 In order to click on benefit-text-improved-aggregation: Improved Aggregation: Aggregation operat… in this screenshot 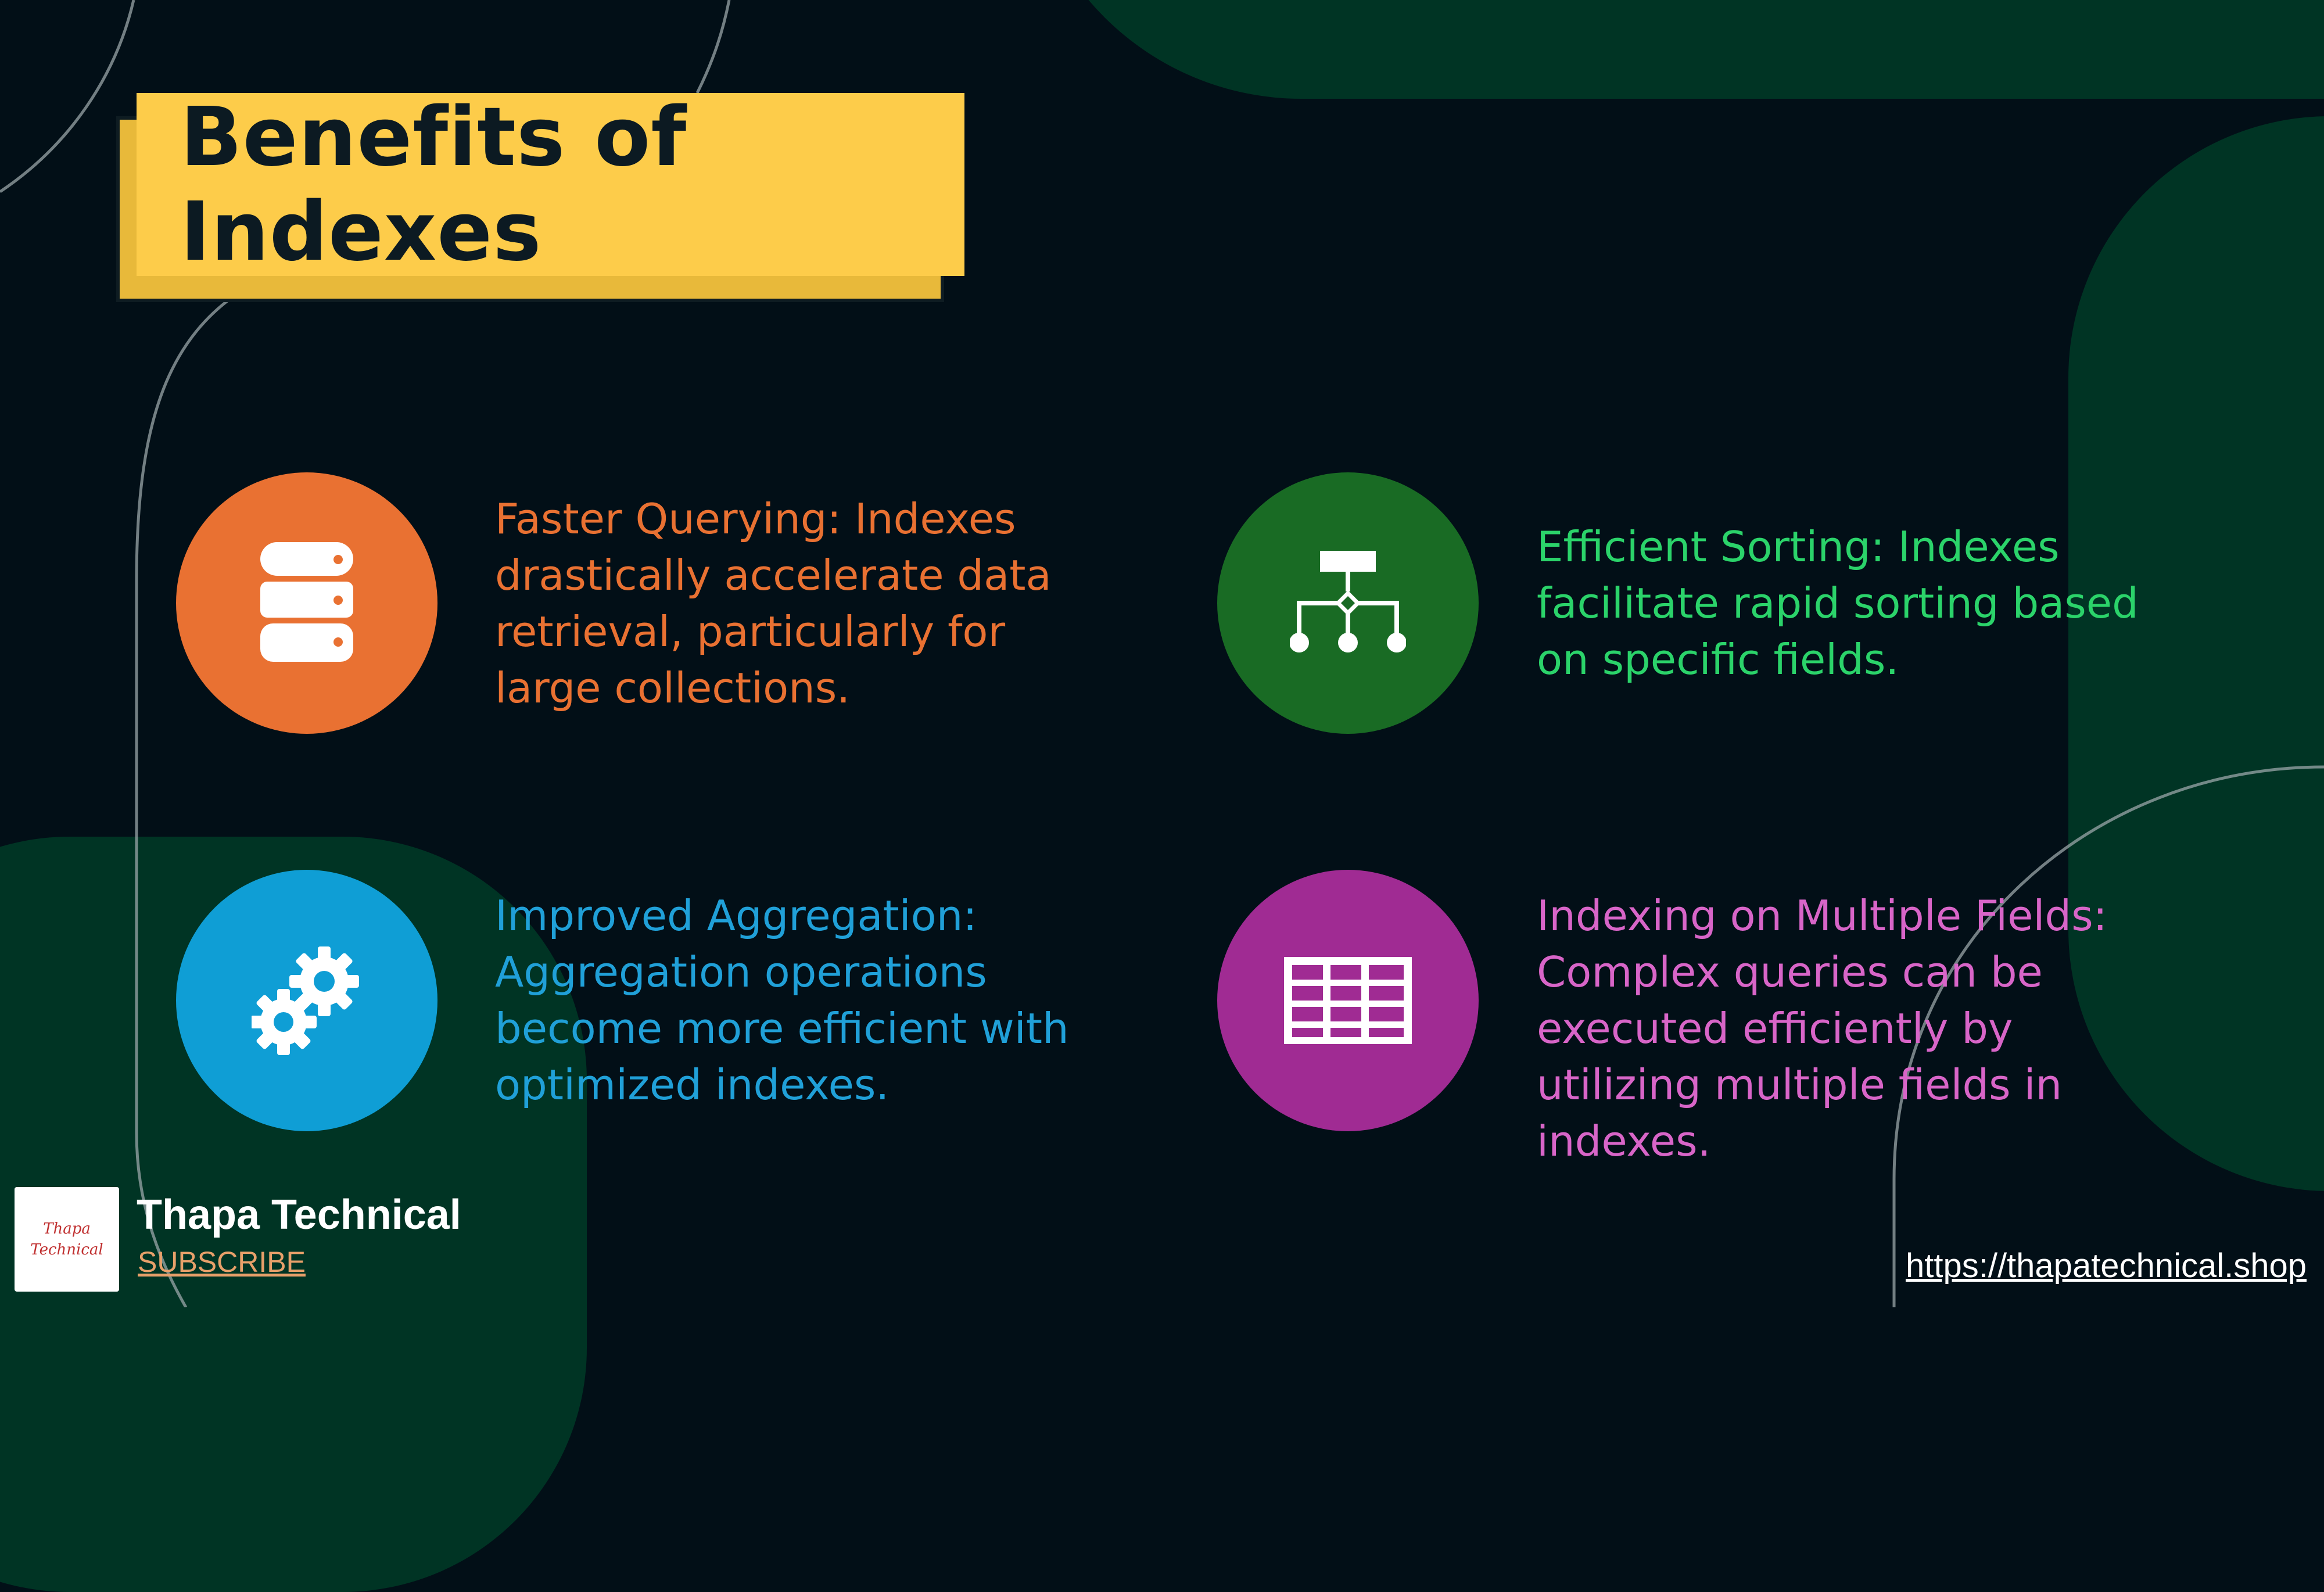, I will do `click(782, 1000)`.